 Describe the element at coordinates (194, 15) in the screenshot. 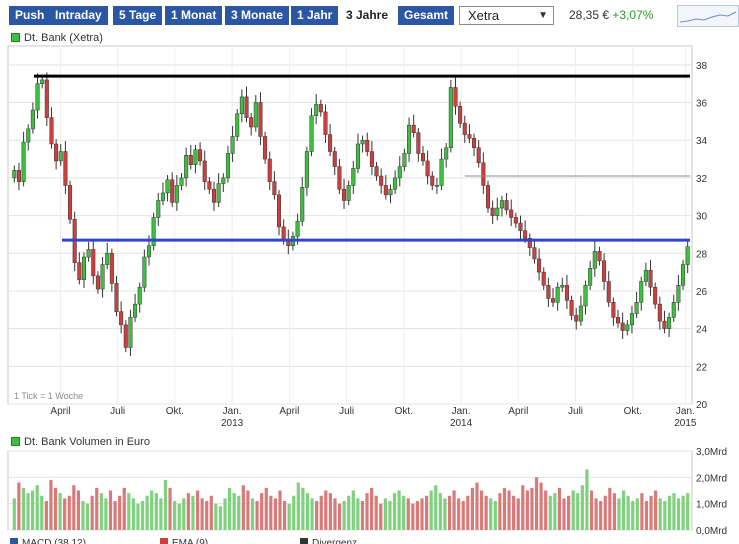

I see `range-1-month-button: 1 Monat` at that location.